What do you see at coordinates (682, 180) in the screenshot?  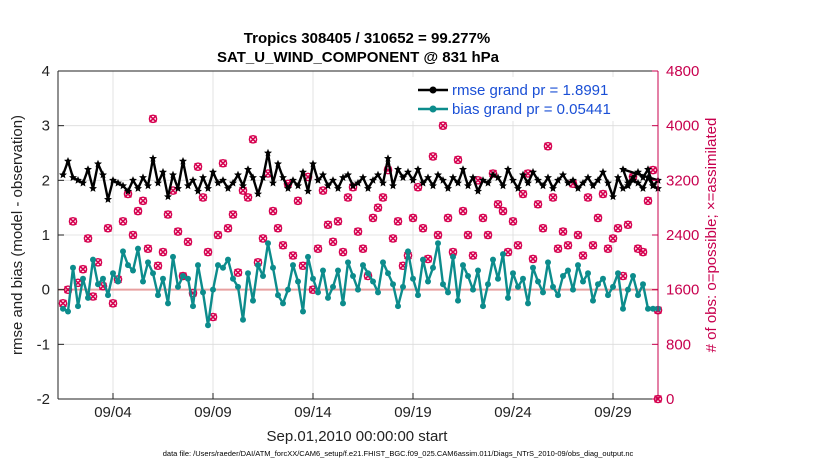 I see `y2-tick-label: 3200` at bounding box center [682, 180].